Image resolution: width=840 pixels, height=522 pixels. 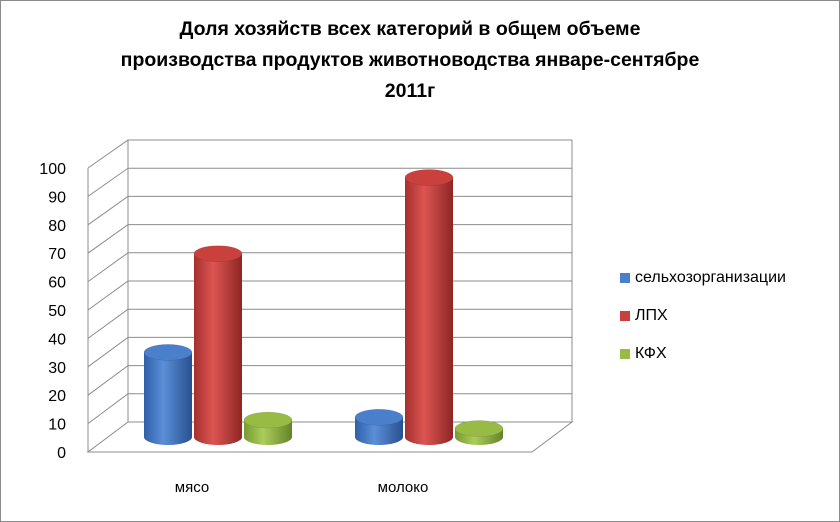 What do you see at coordinates (651, 315) in the screenshot?
I see `legend-label-series-1: ЛПХ` at bounding box center [651, 315].